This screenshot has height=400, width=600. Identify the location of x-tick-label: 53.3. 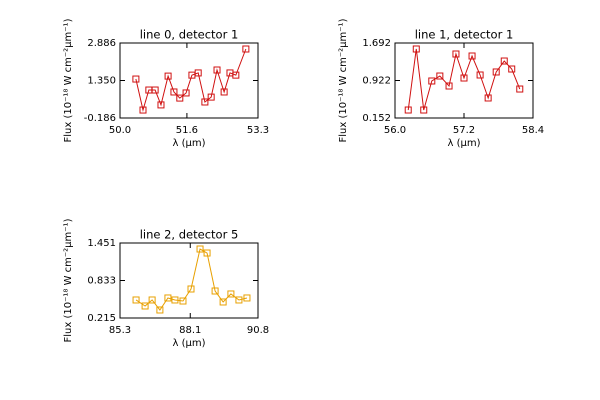
(258, 130).